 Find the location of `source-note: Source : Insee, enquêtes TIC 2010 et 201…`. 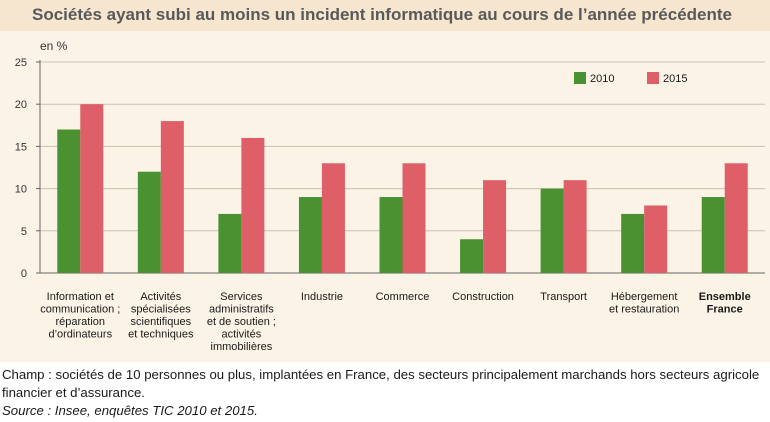

source-note: Source : Insee, enquêtes TIC 2010 et 201… is located at coordinates (130, 410).